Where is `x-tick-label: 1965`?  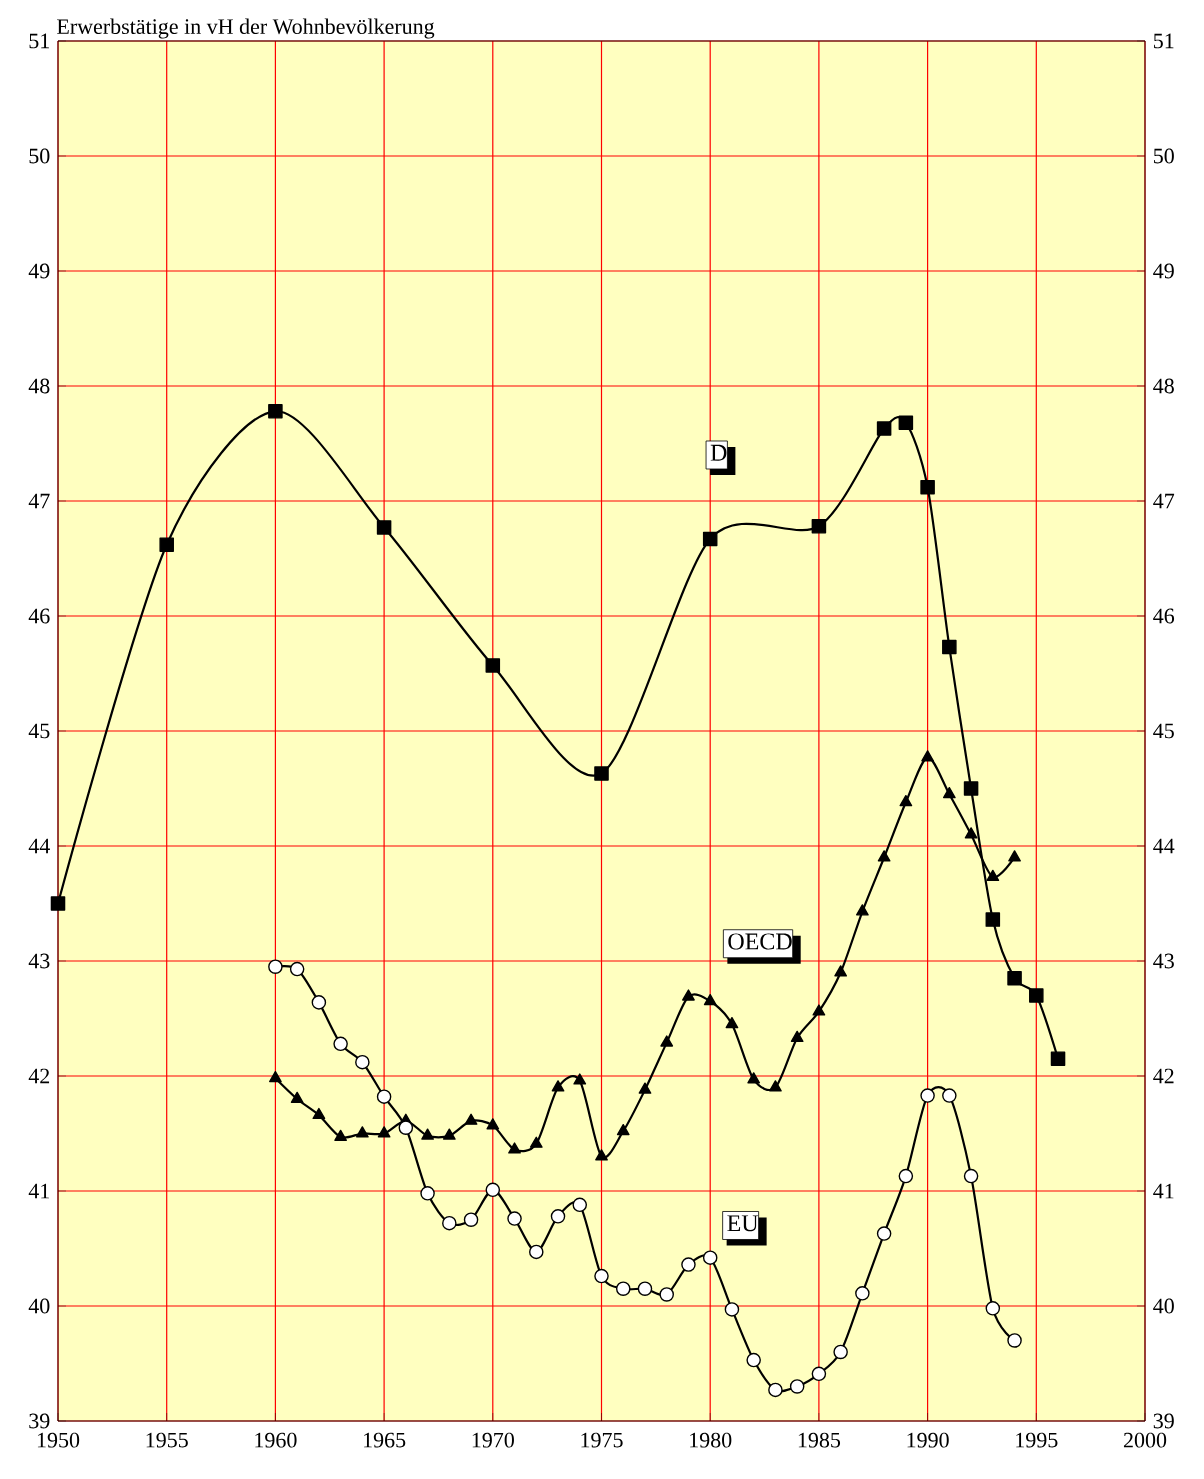
x-tick-label: 1965 is located at coordinates (385, 1440).